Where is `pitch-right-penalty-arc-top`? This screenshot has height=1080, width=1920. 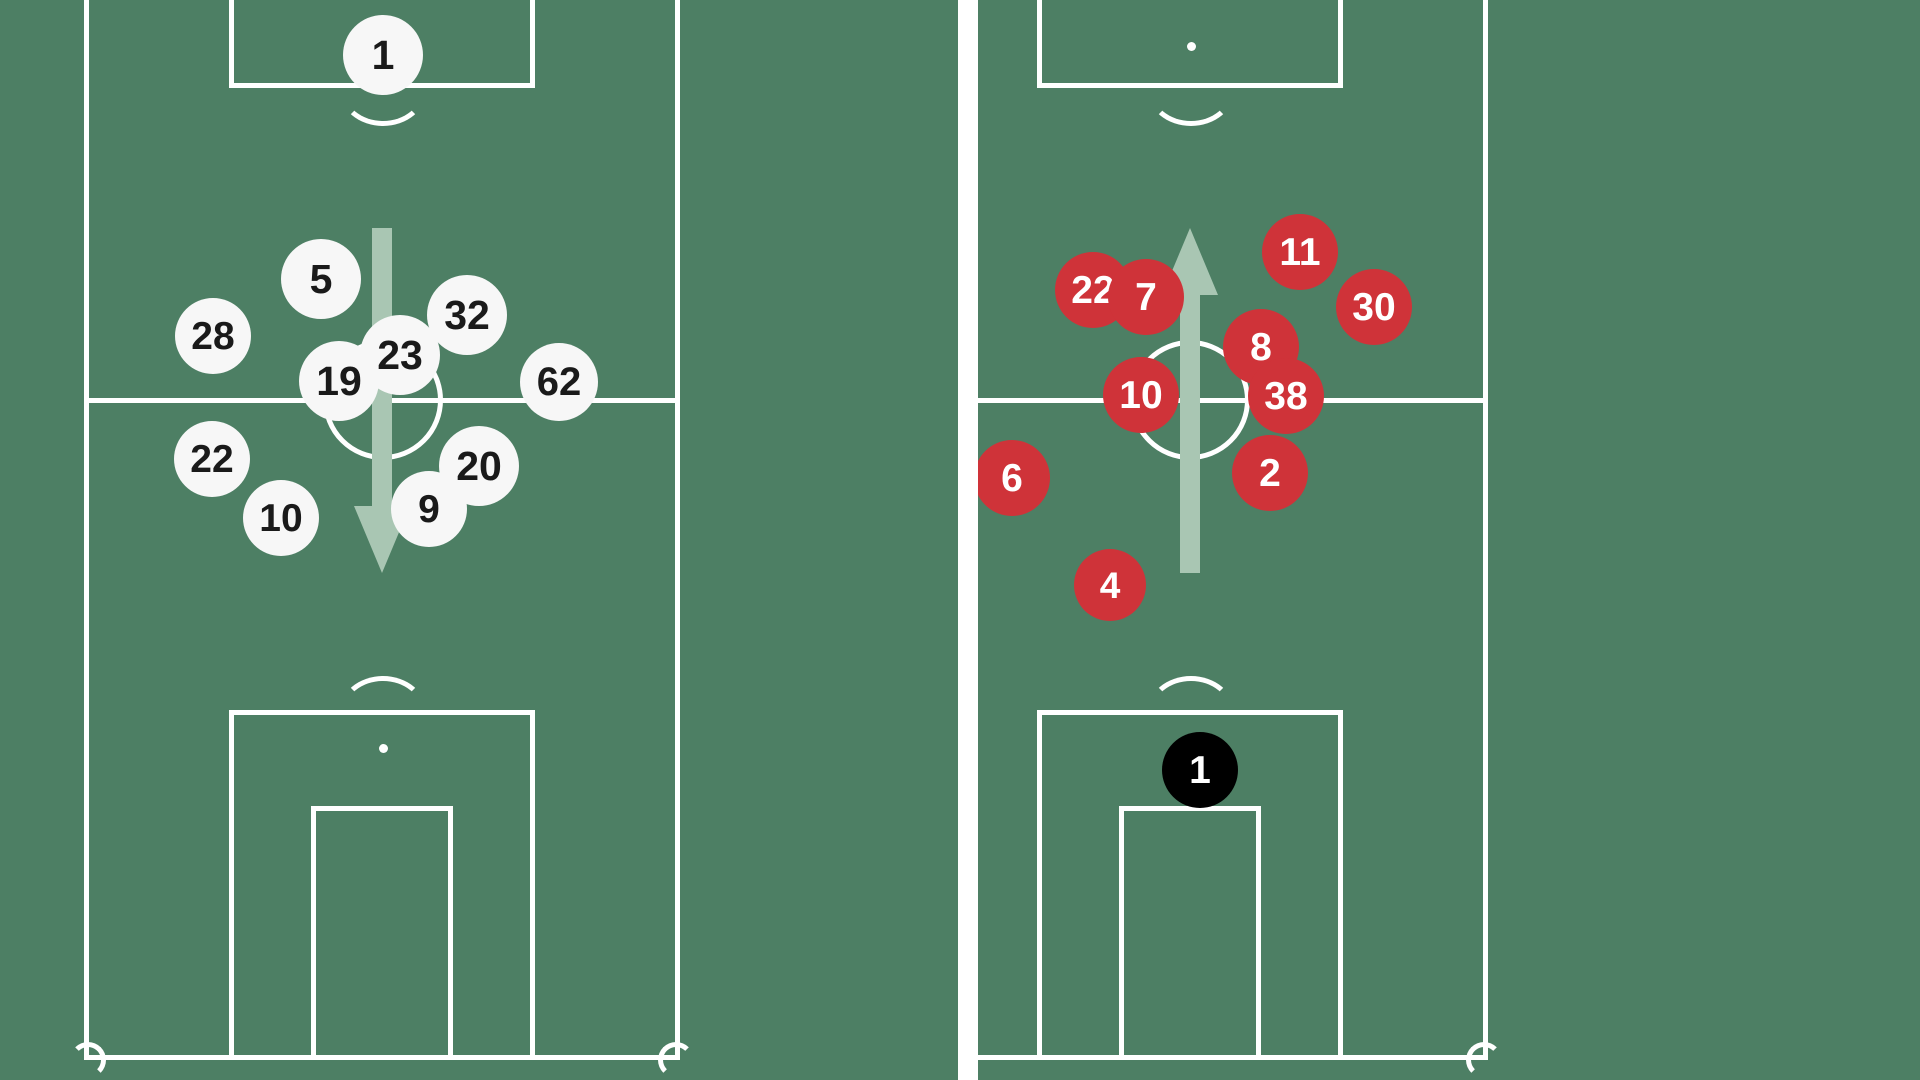
pitch-right-penalty-arc-top is located at coordinates (1191, 89).